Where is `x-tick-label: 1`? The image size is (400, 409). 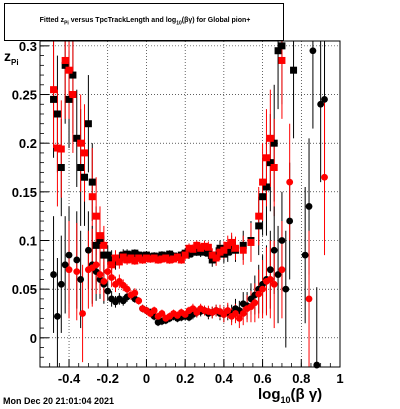 x-tick-label: 1 is located at coordinates (339, 378).